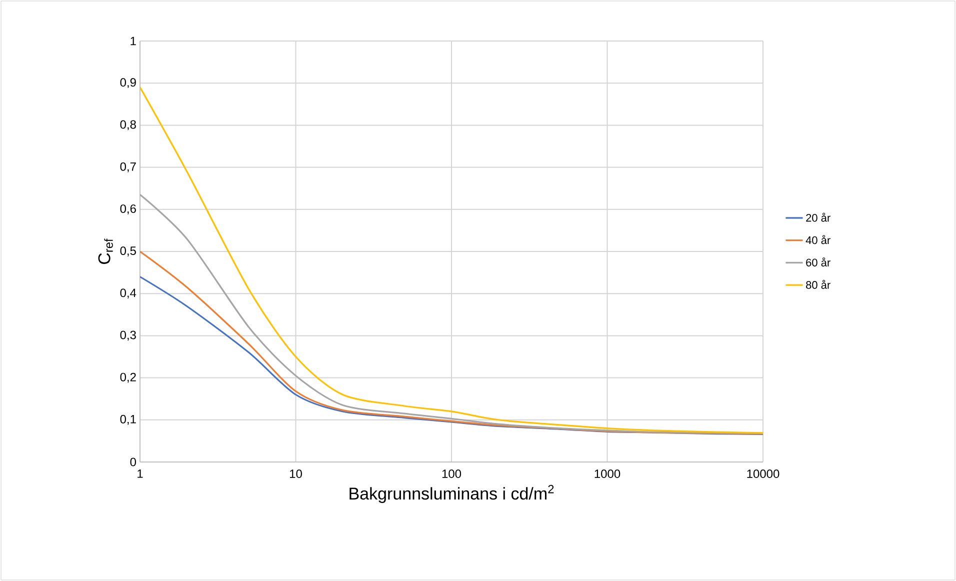 The width and height of the screenshot is (956, 581). What do you see at coordinates (128, 335) in the screenshot?
I see `y-tick-label: 0,3` at bounding box center [128, 335].